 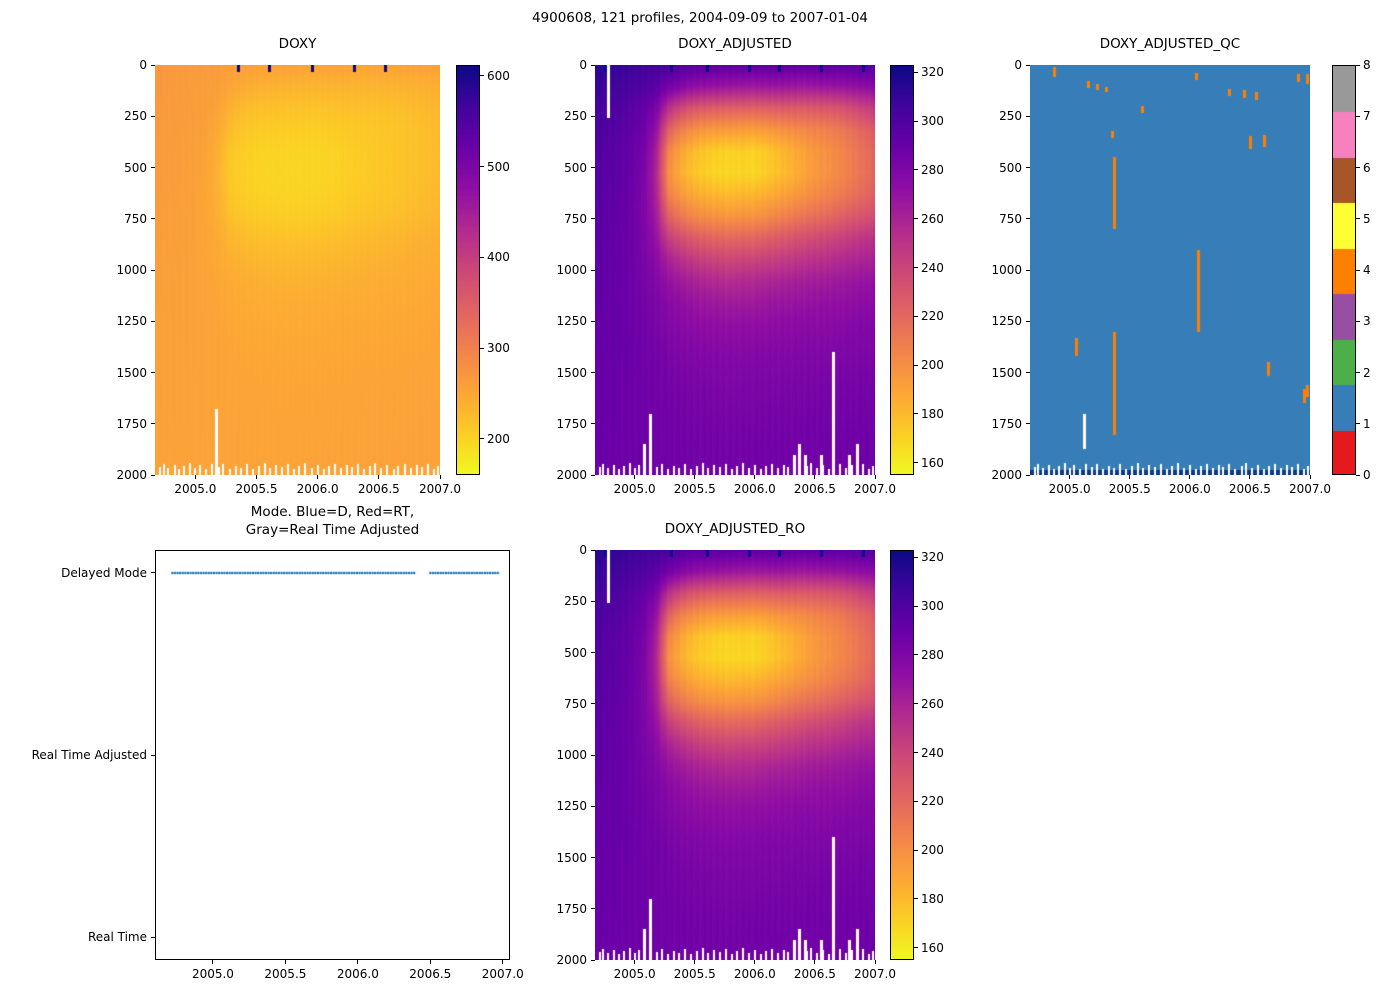 What do you see at coordinates (1010, 218) in the screenshot?
I see `y-tick-label: 750` at bounding box center [1010, 218].